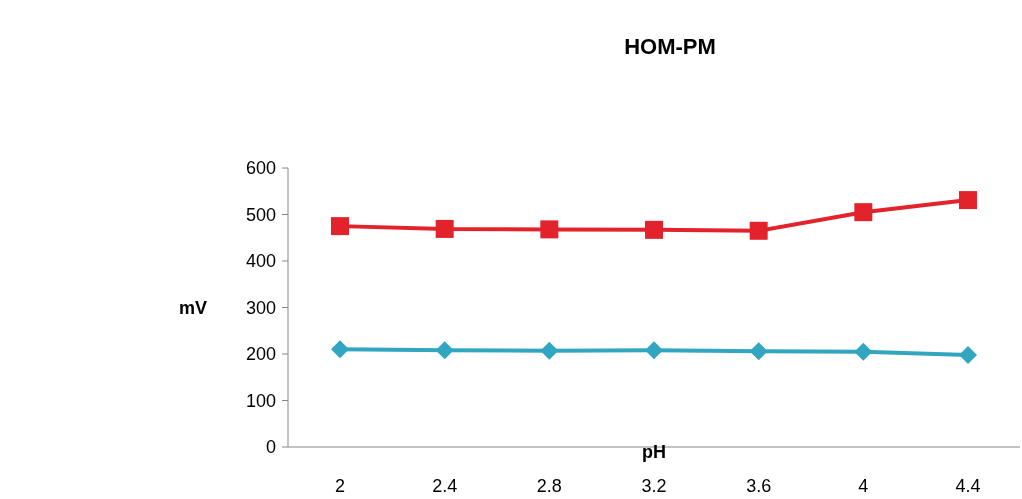  What do you see at coordinates (654, 485) in the screenshot?
I see `x-tick-label: 3.2` at bounding box center [654, 485].